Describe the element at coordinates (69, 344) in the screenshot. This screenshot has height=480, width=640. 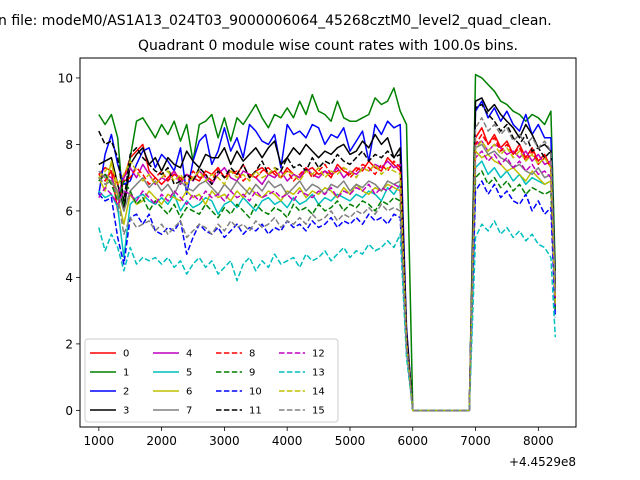
I see `y-tick-label: 2` at that location.